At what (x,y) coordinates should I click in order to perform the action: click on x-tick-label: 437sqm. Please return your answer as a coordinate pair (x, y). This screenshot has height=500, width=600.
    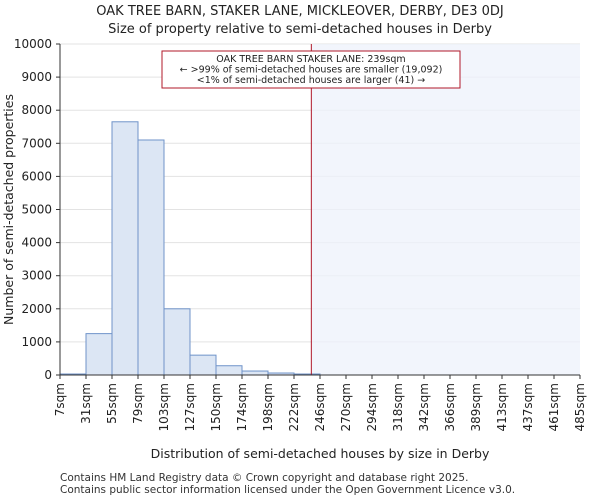
    Looking at the image, I should click on (528, 407).